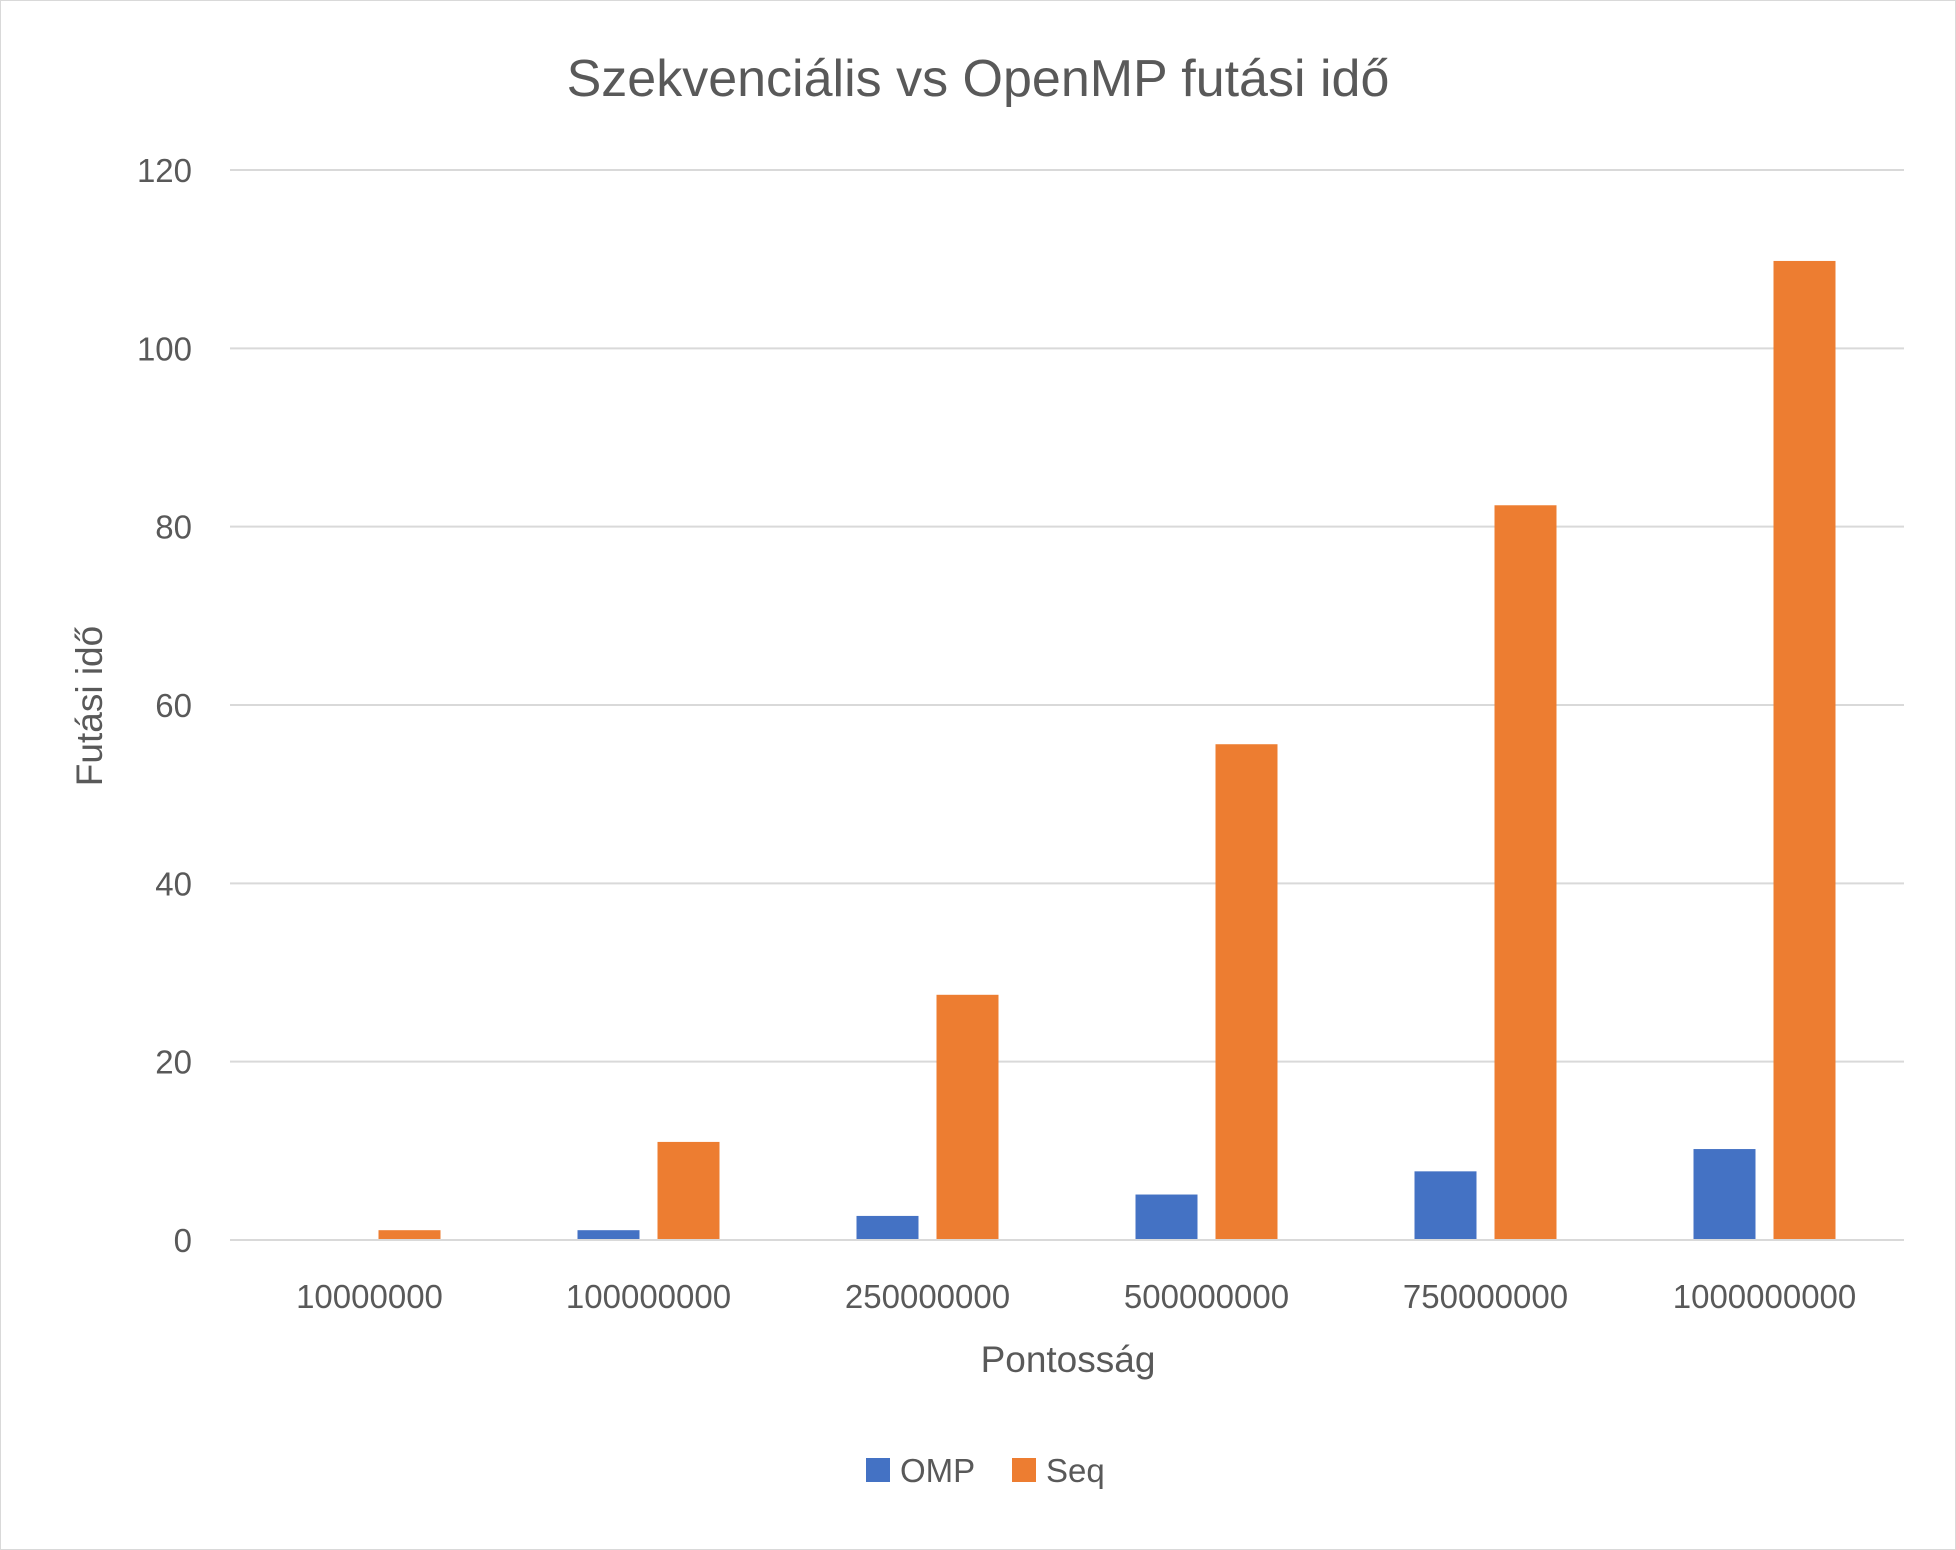 This screenshot has width=1956, height=1550. I want to click on x-tick-label: 1000000000, so click(1765, 1296).